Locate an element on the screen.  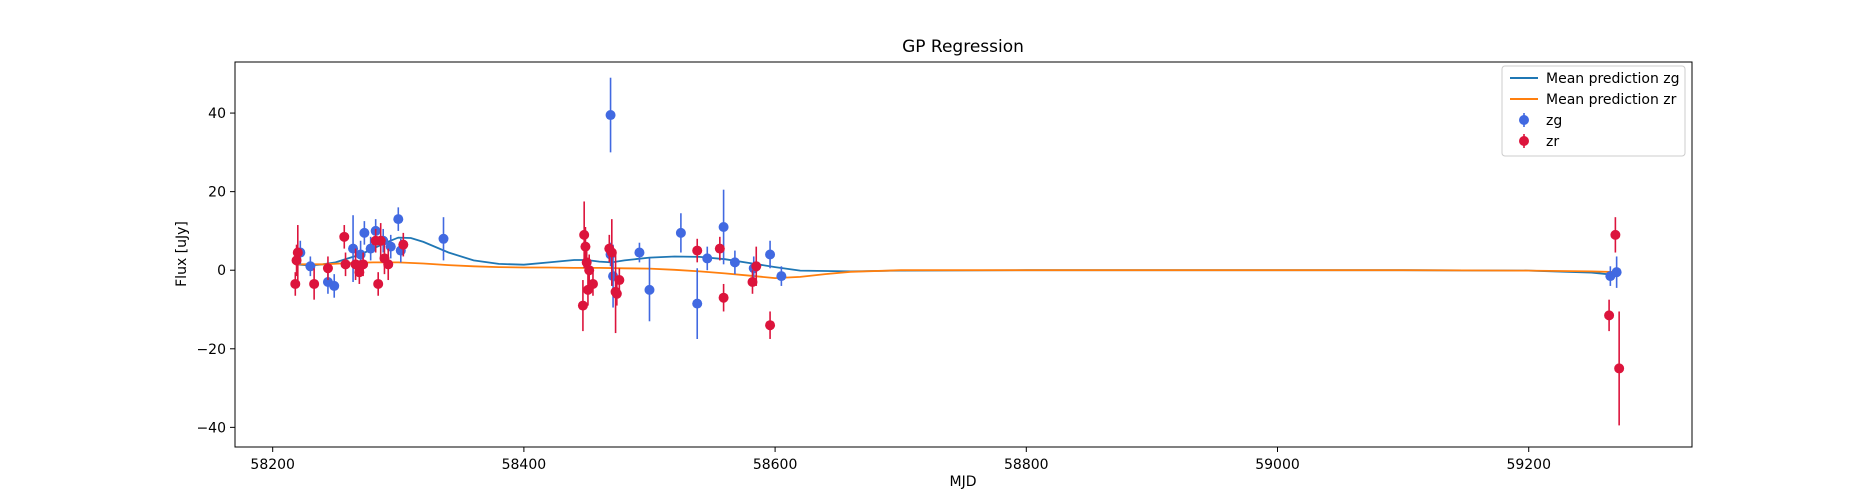
legend: Mean prediction zg Mean prediction zr zg zr is located at coordinates (1593, 111).